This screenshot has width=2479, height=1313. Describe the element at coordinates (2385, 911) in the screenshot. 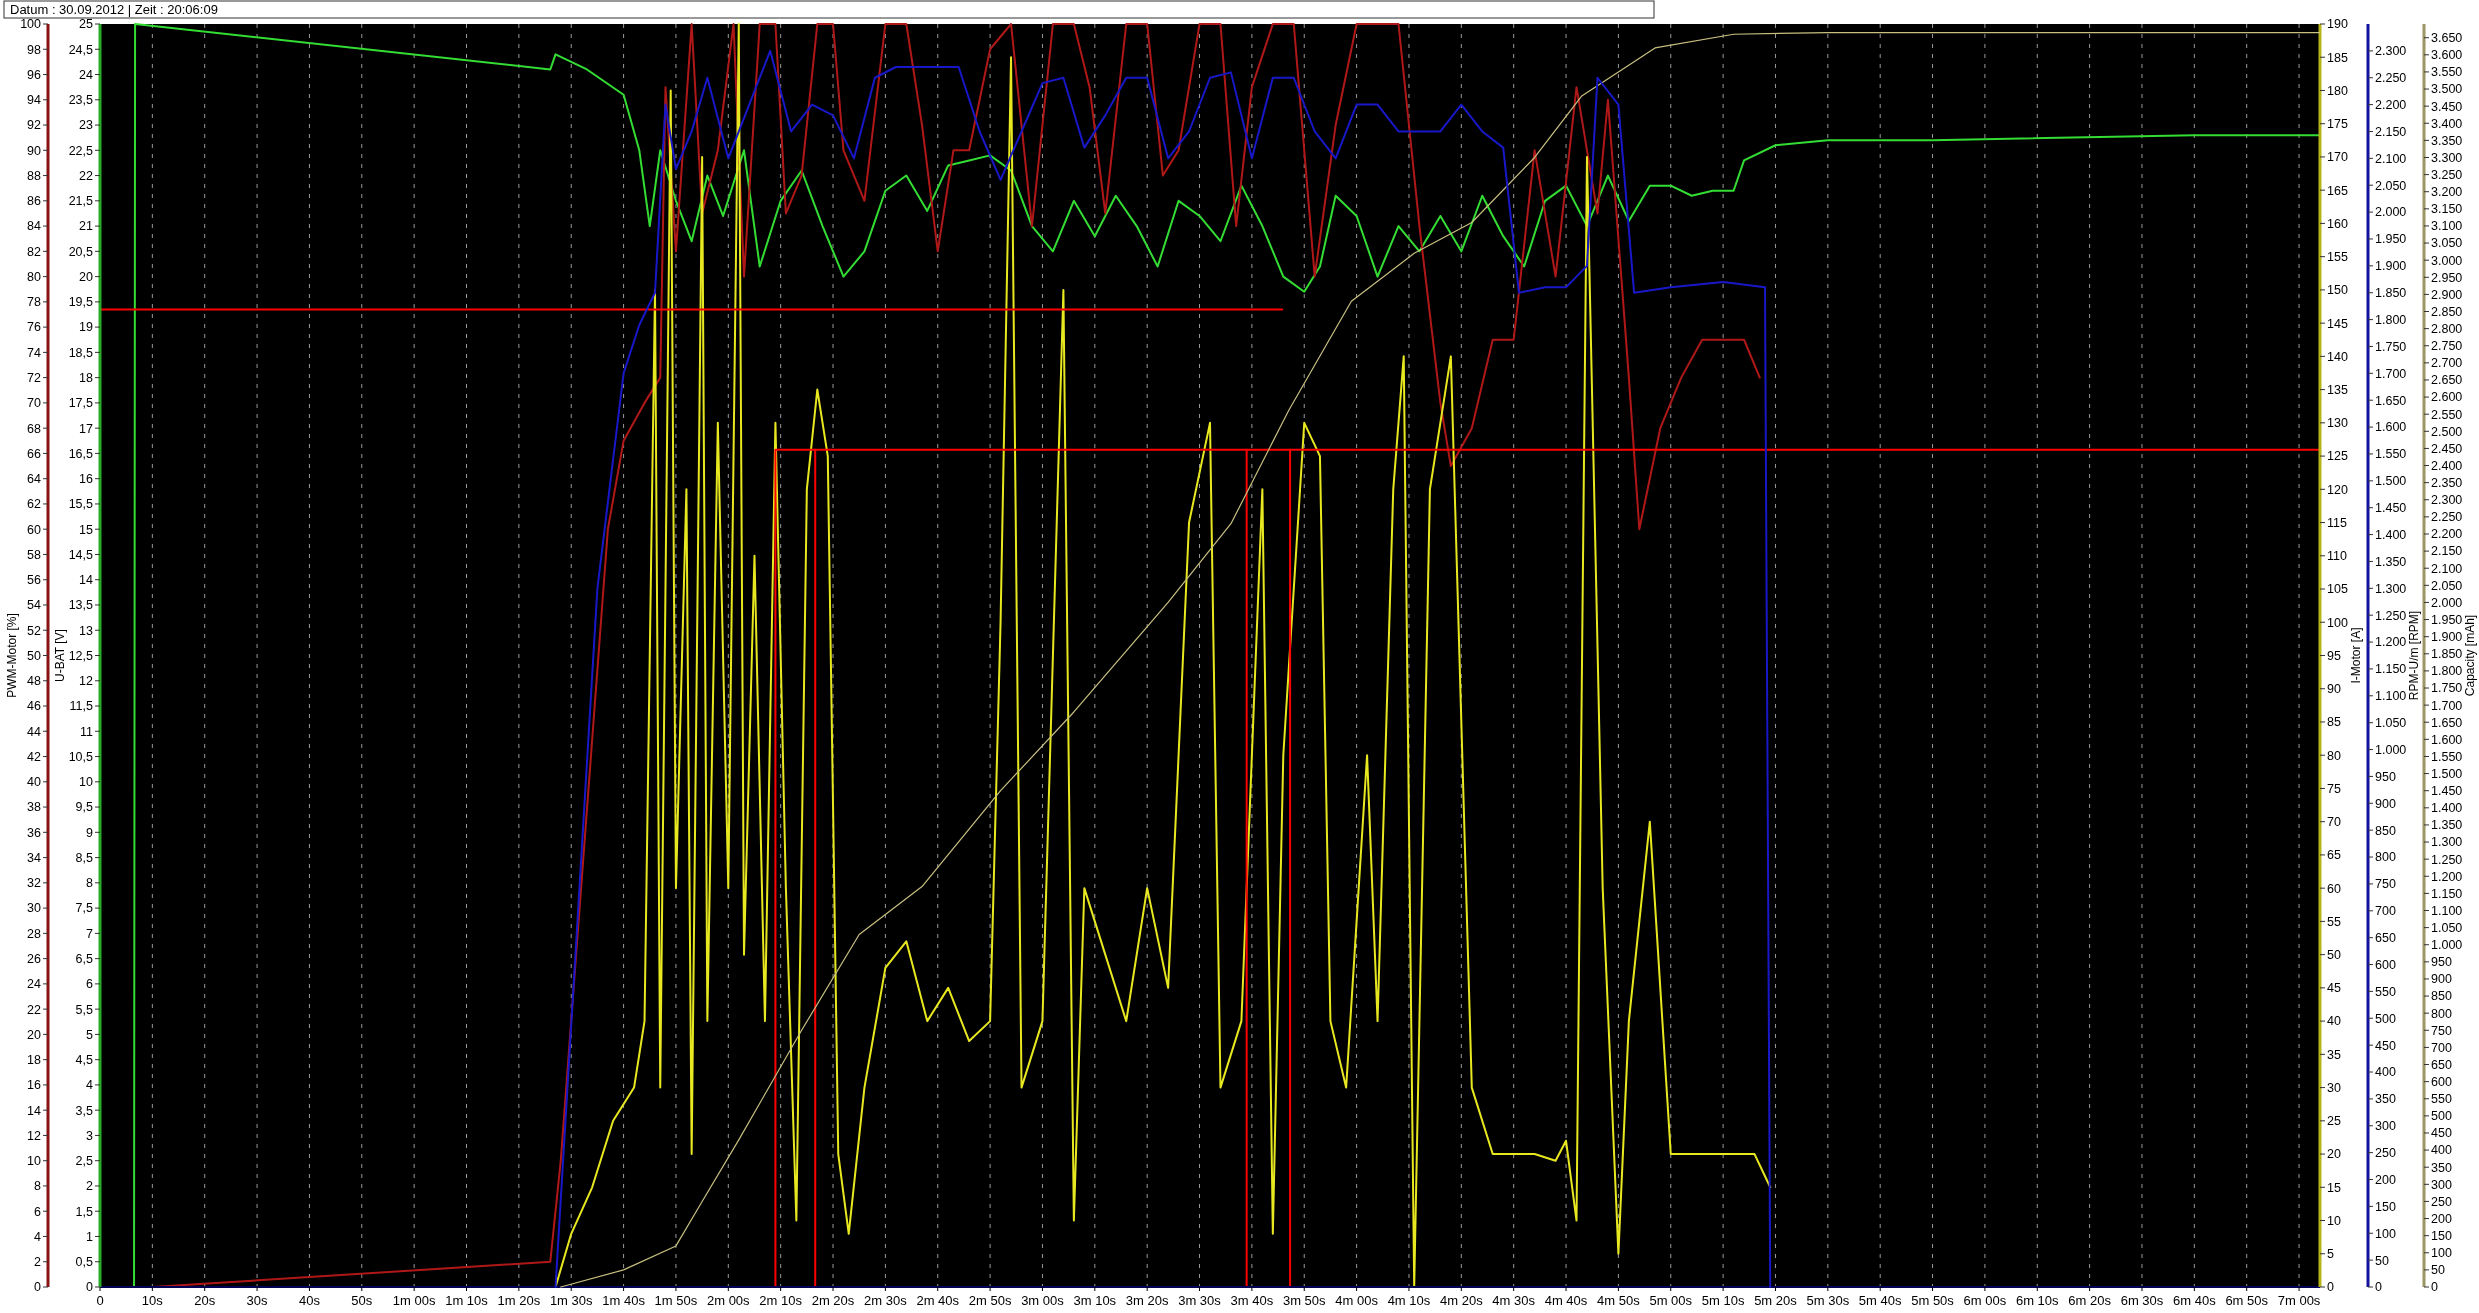

I see `y-tick-label: 700` at that location.